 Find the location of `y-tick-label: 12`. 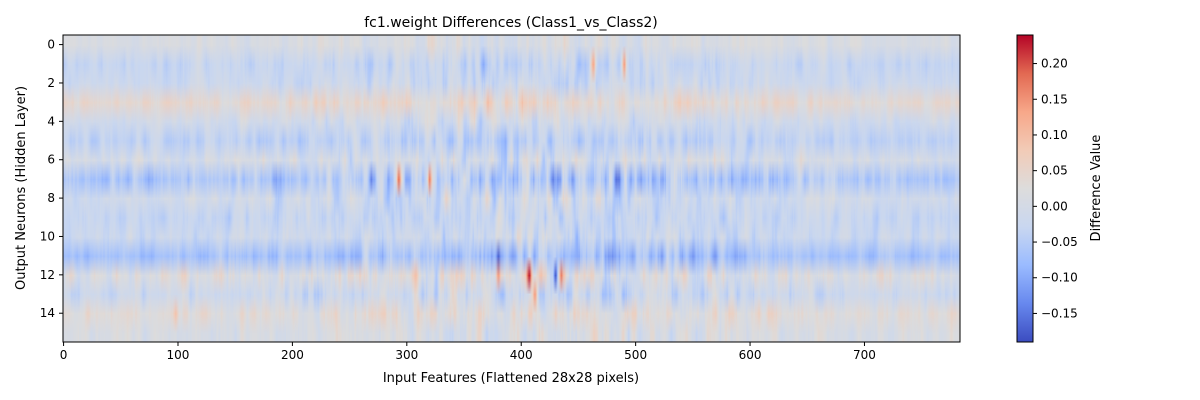

y-tick-label: 12 is located at coordinates (47, 275).